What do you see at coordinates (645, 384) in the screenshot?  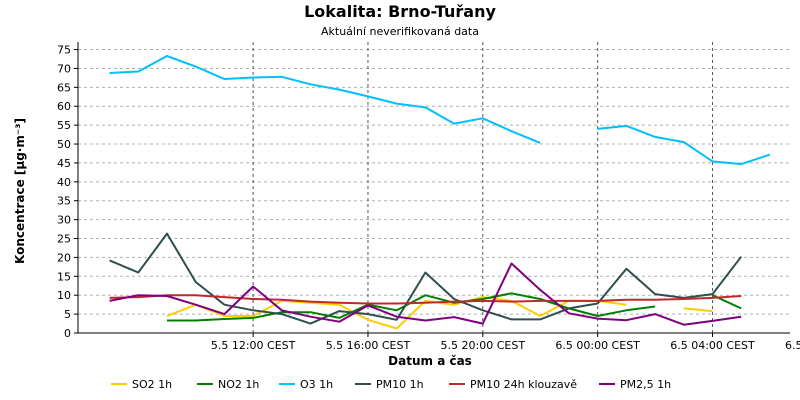 I see `legend-label: PM2,5 1h` at bounding box center [645, 384].